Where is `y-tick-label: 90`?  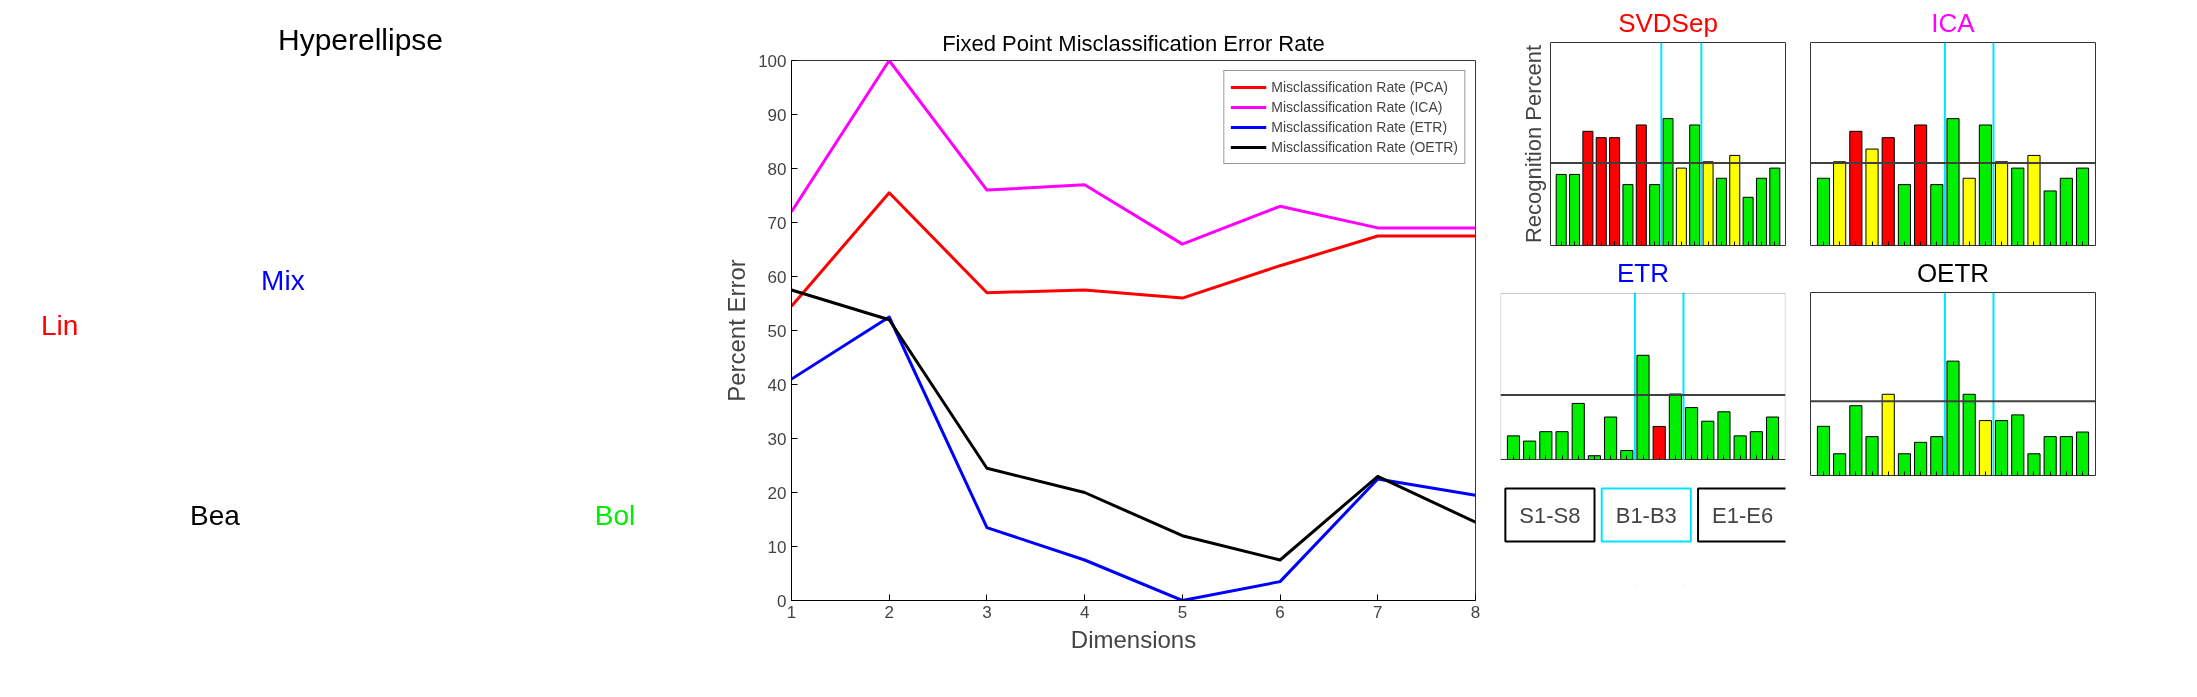 y-tick-label: 90 is located at coordinates (777, 115).